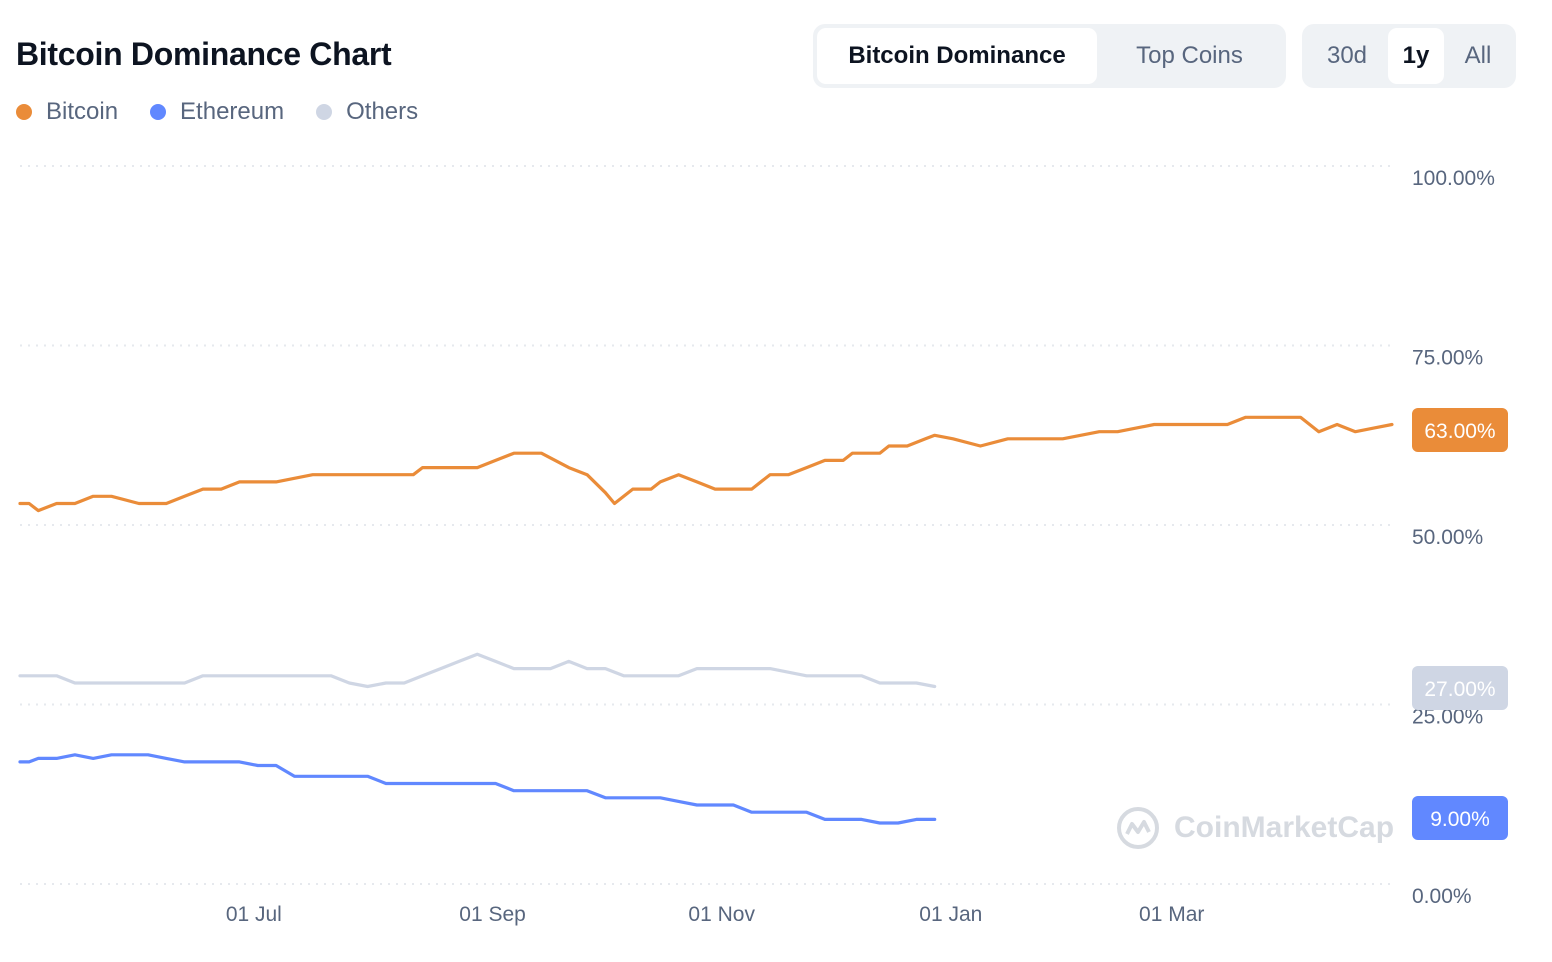 The image size is (1552, 962). Describe the element at coordinates (82, 111) in the screenshot. I see `legend-label: Bitcoin` at that location.